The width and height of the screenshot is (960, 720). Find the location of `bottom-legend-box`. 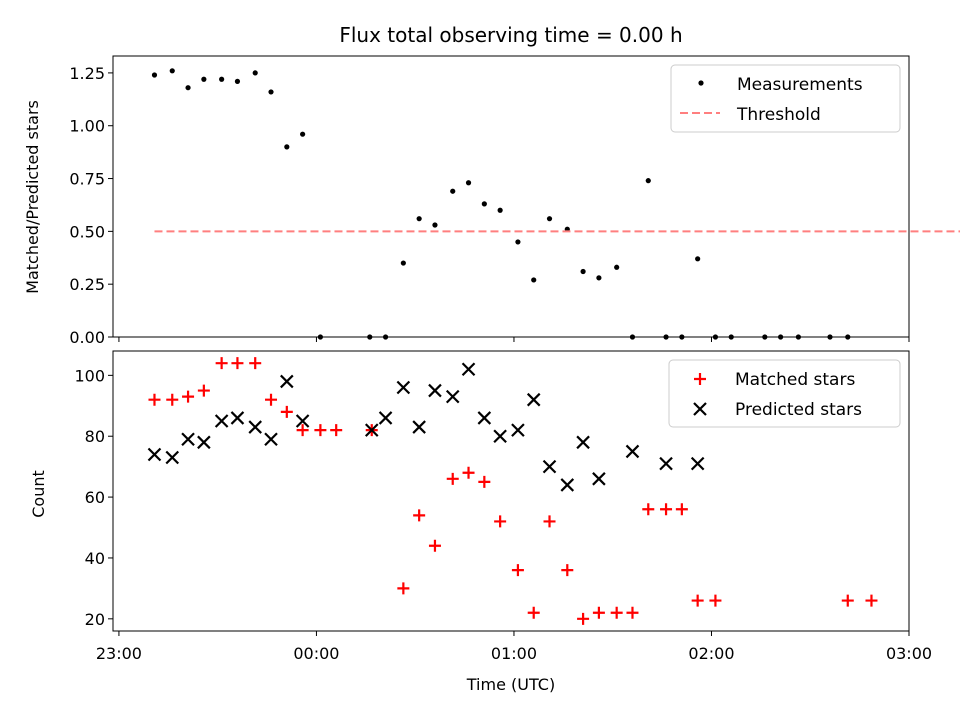

bottom-legend-box is located at coordinates (784, 393).